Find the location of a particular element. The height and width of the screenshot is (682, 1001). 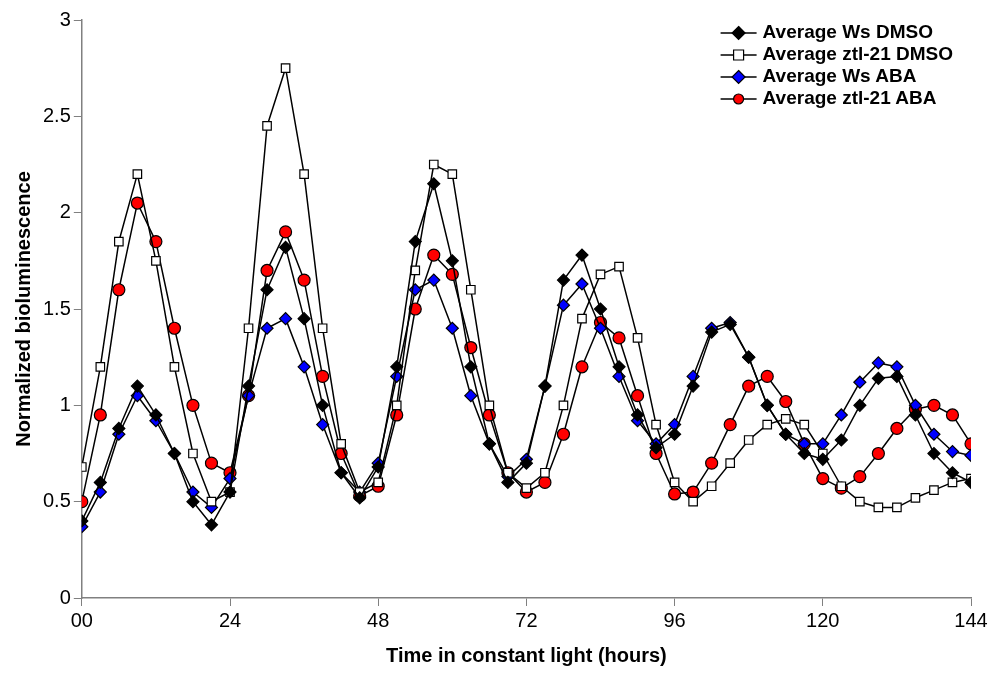

legend-label: Average Ws DMSO is located at coordinates (847, 32).